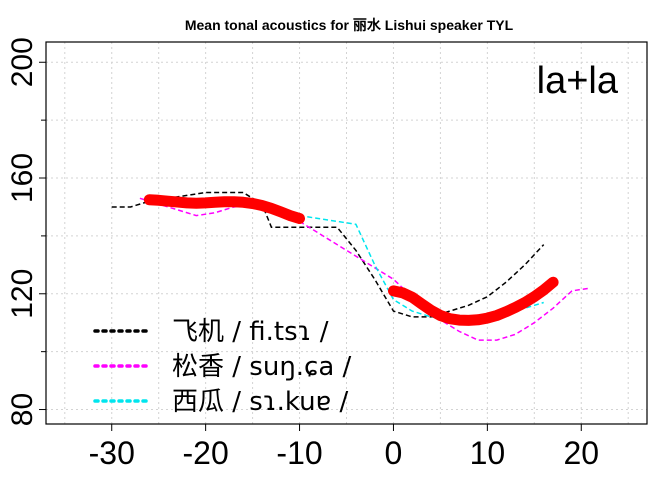 The width and height of the screenshot is (672, 483). Describe the element at coordinates (260, 402) in the screenshot. I see `legend-label: 西瓜 / sɿ.kuɐ /` at that location.